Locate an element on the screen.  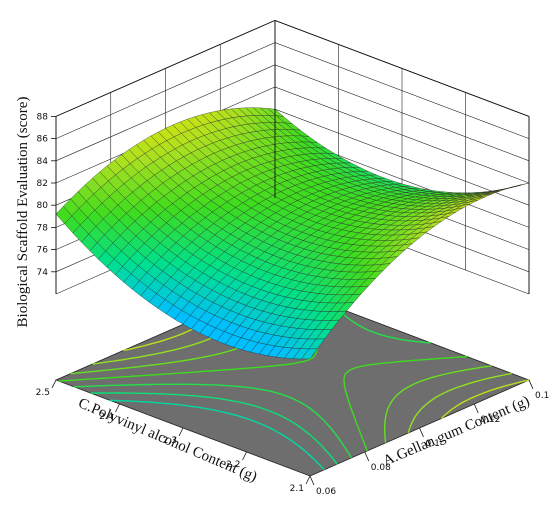
x-tick-label: 0.06 is located at coordinates (326, 492).